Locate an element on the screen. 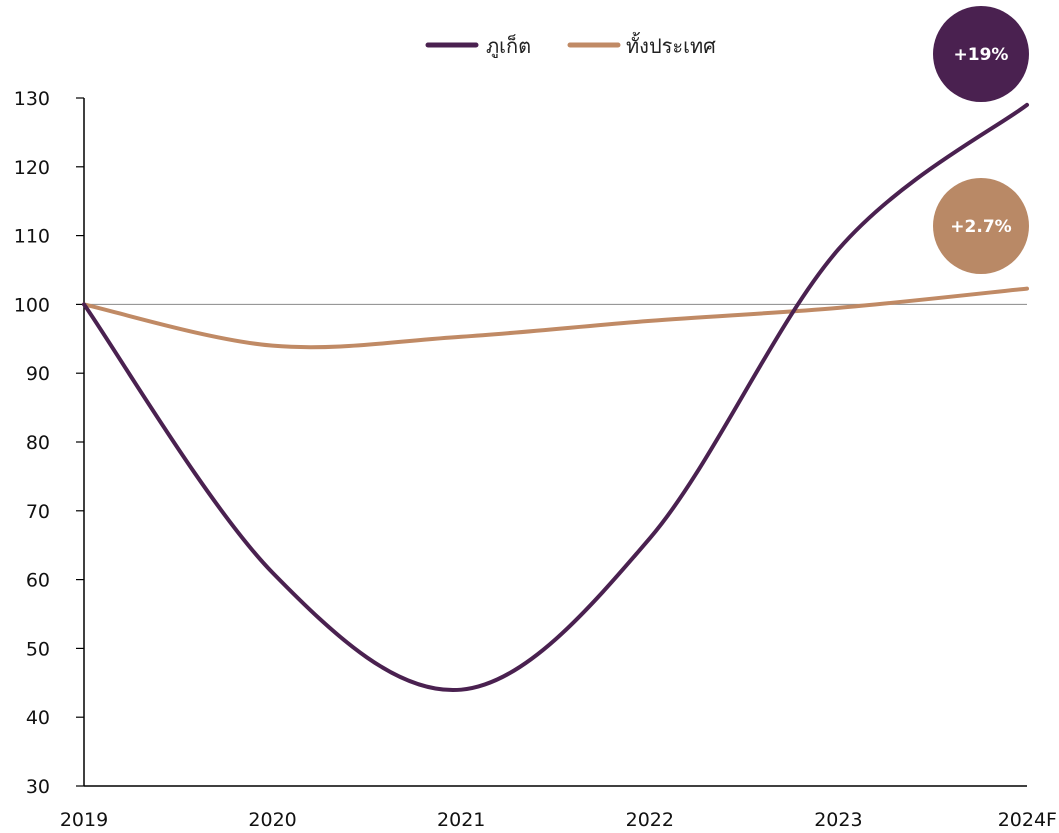 The image size is (1059, 833). y-tick-label: 60 is located at coordinates (38, 581).